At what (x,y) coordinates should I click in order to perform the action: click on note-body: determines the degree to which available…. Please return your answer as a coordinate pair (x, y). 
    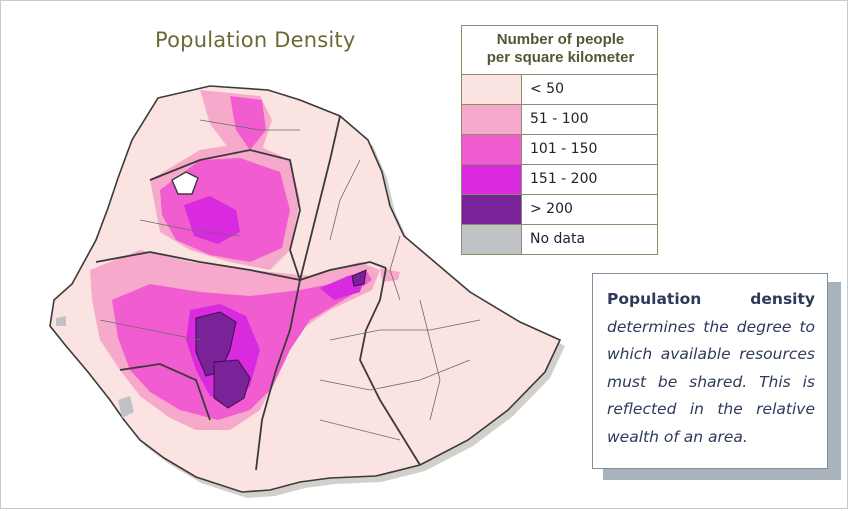
    Looking at the image, I should click on (711, 381).